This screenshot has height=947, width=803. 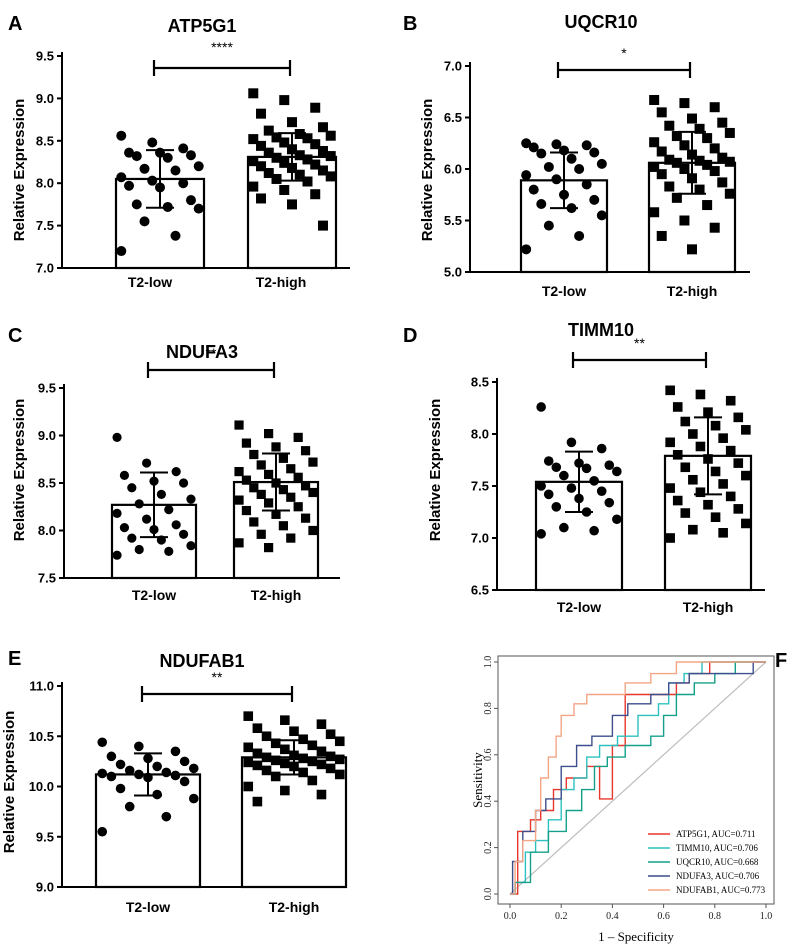 I want to click on x-tick-label: 0.4, so click(x=612, y=916).